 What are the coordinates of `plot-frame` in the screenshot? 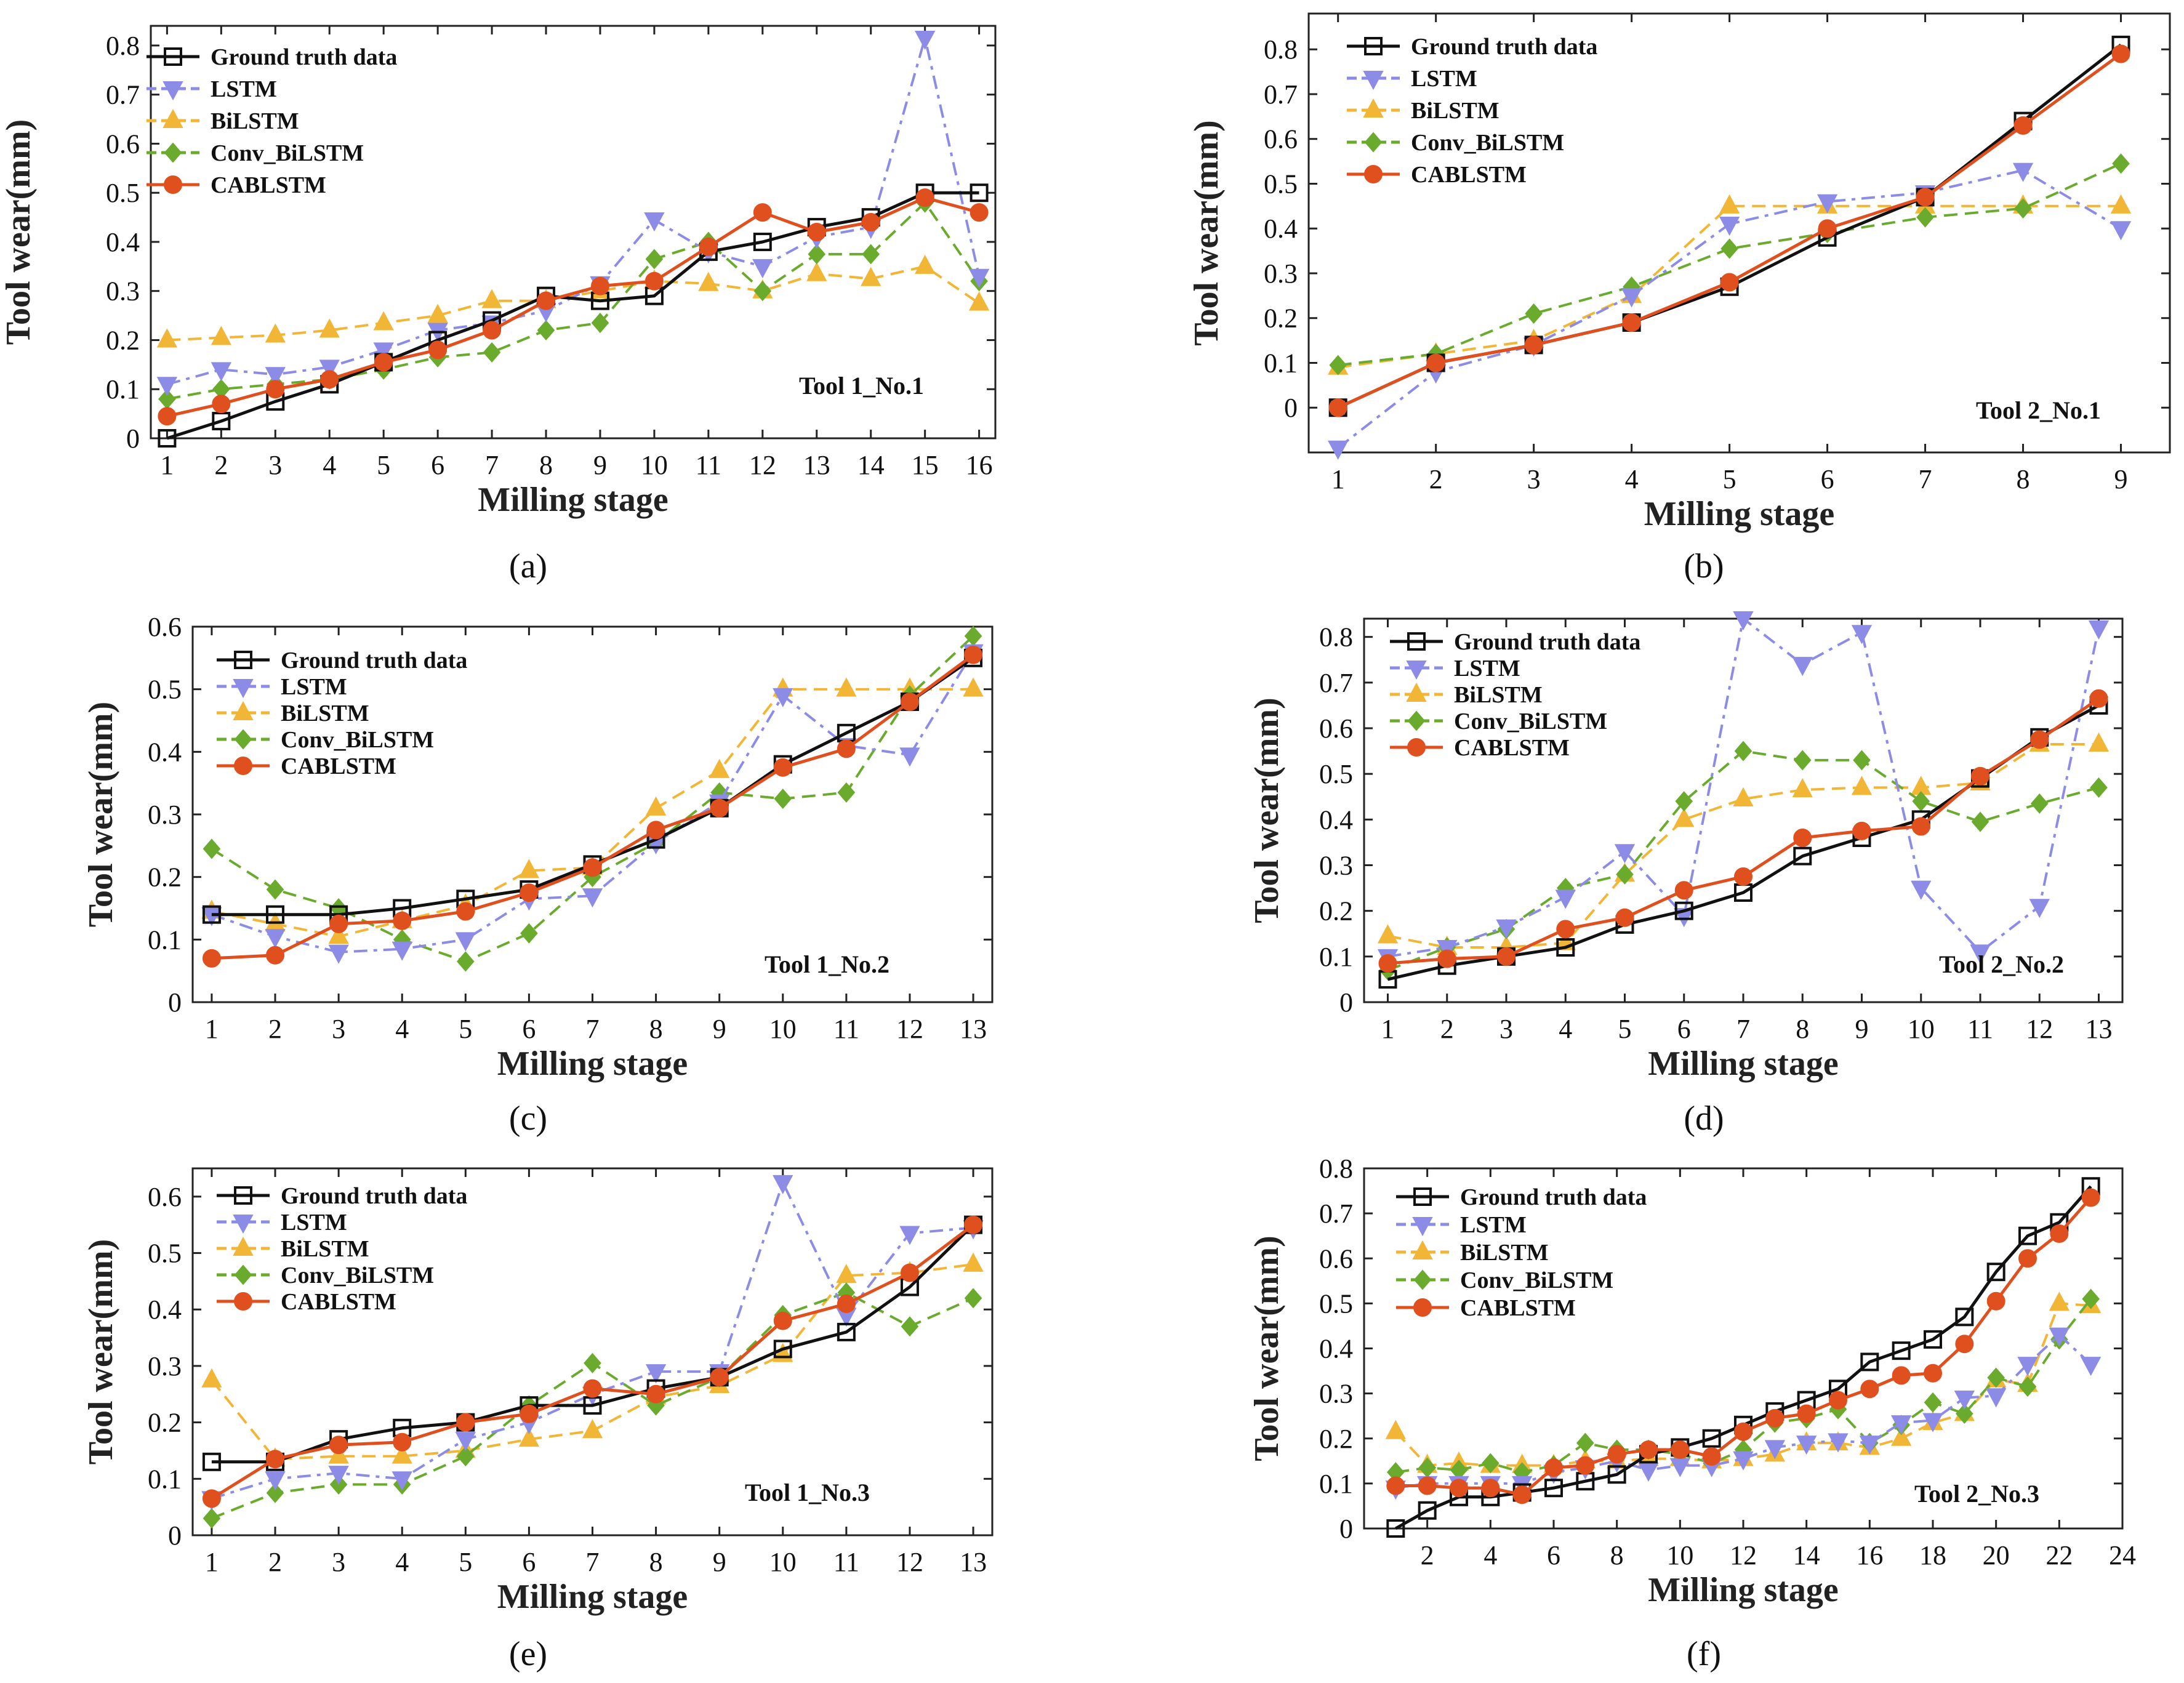 It's located at (573, 232).